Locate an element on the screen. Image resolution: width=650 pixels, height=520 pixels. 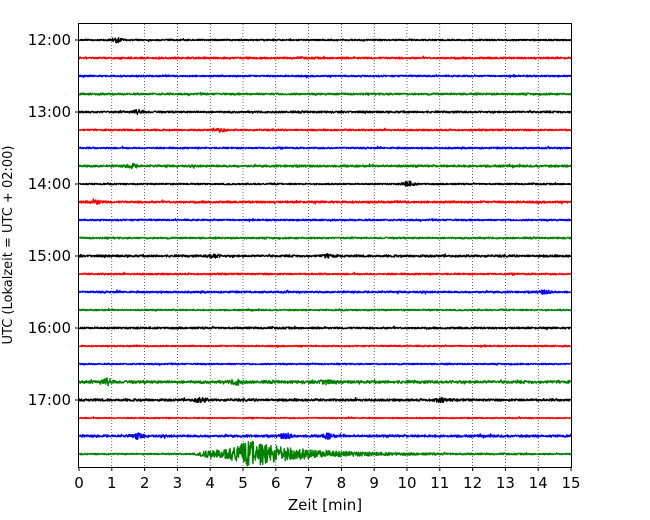
x-tick-label: 5 is located at coordinates (243, 483).